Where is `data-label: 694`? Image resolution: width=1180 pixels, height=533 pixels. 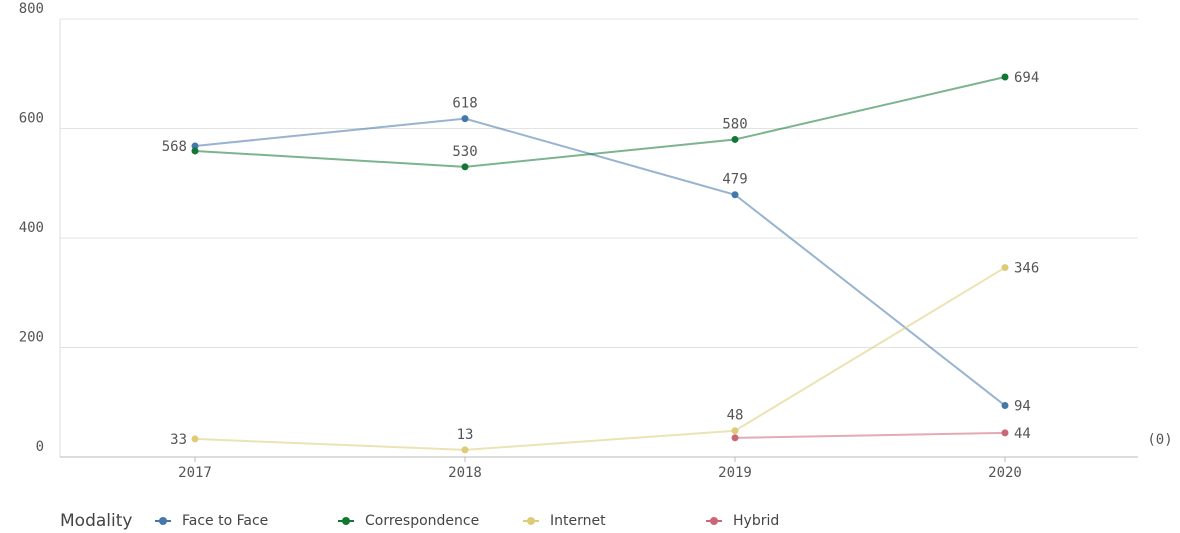 data-label: 694 is located at coordinates (1026, 78).